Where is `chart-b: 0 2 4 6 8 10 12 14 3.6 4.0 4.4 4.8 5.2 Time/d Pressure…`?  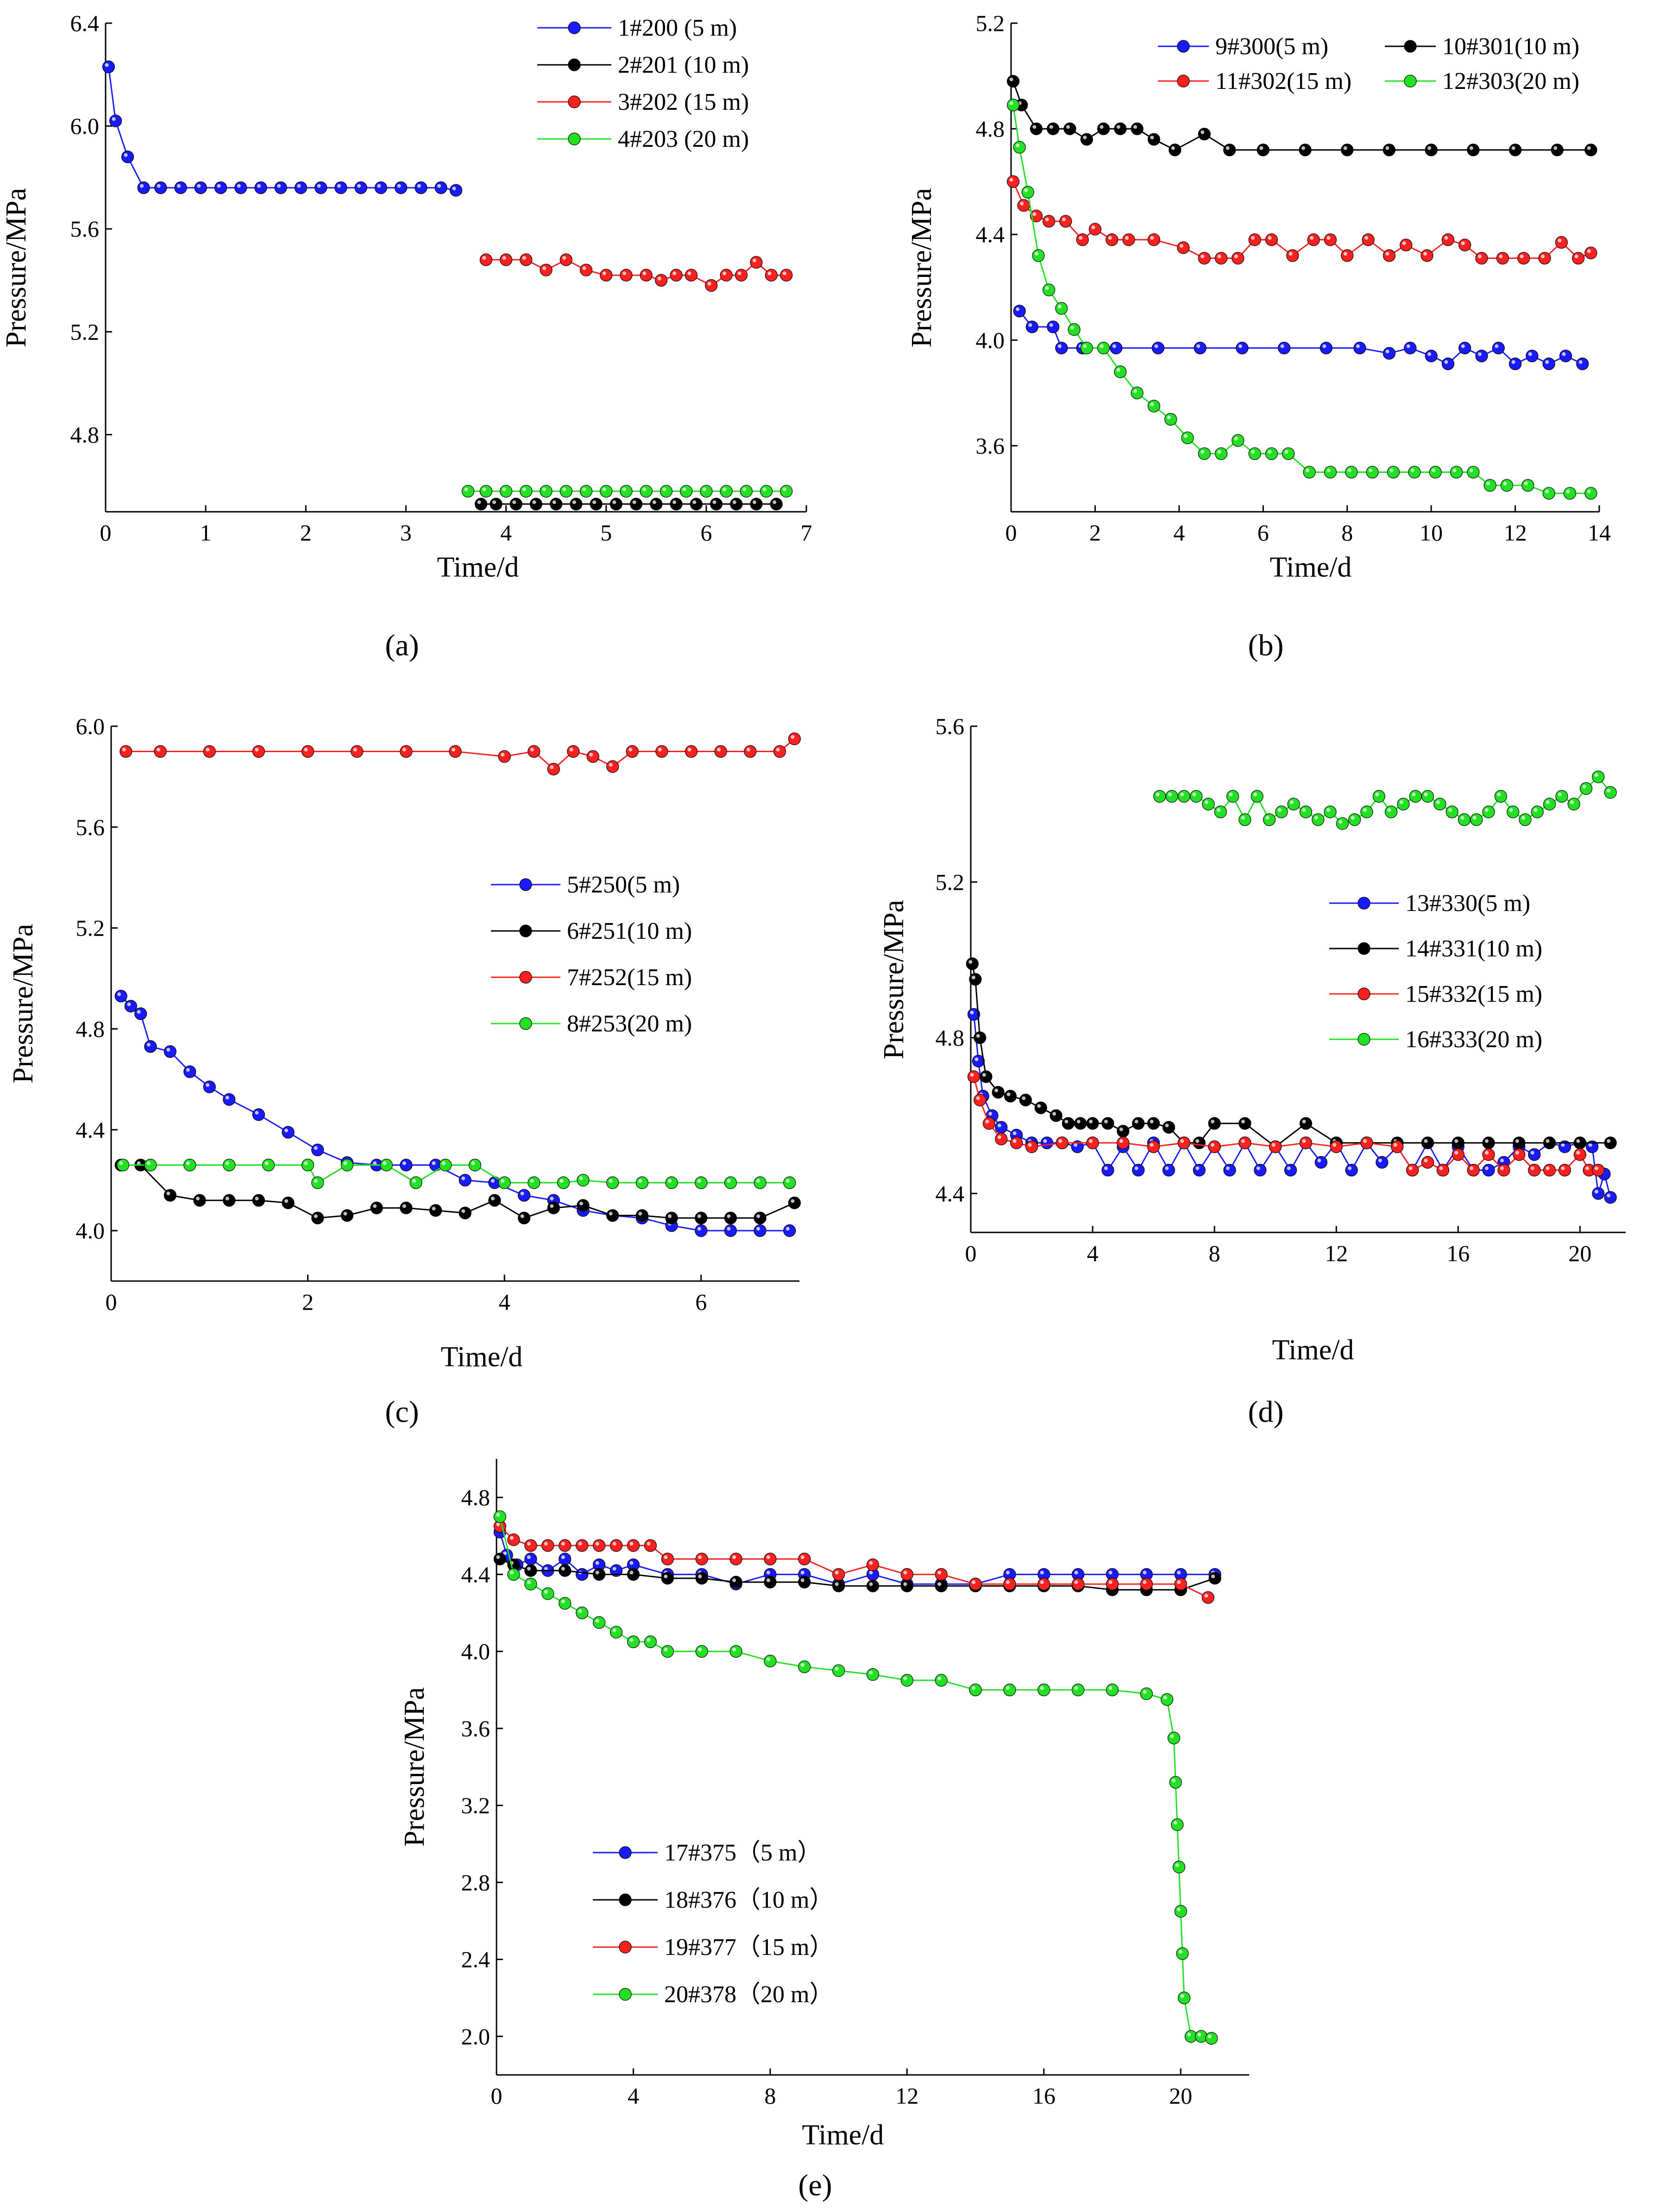 chart-b: 0 2 4 6 8 10 12 14 3.6 4.0 4.4 4.8 5.2 Time/d Pressure… is located at coordinates (1258, 336).